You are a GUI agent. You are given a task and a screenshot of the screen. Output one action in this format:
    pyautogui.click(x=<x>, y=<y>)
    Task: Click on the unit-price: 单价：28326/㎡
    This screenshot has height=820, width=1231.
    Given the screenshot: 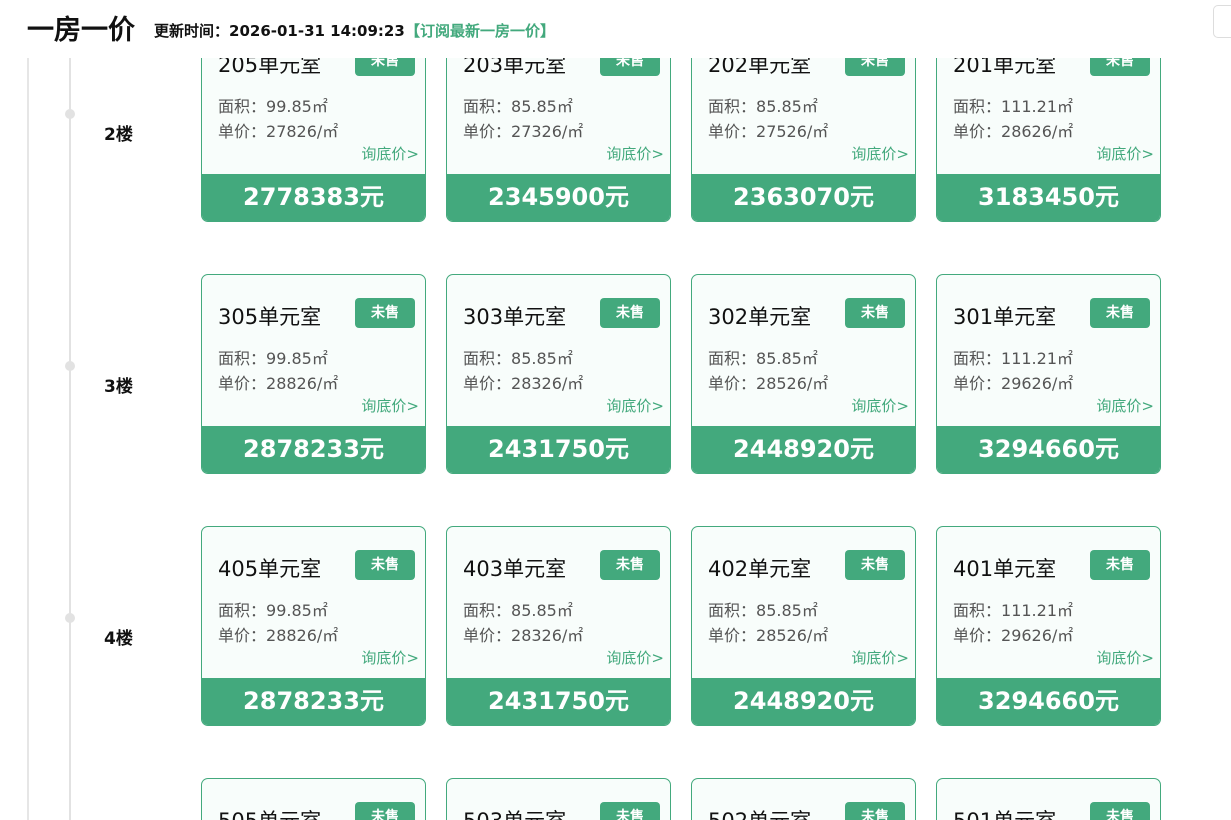 What is the action you would take?
    pyautogui.click(x=523, y=382)
    